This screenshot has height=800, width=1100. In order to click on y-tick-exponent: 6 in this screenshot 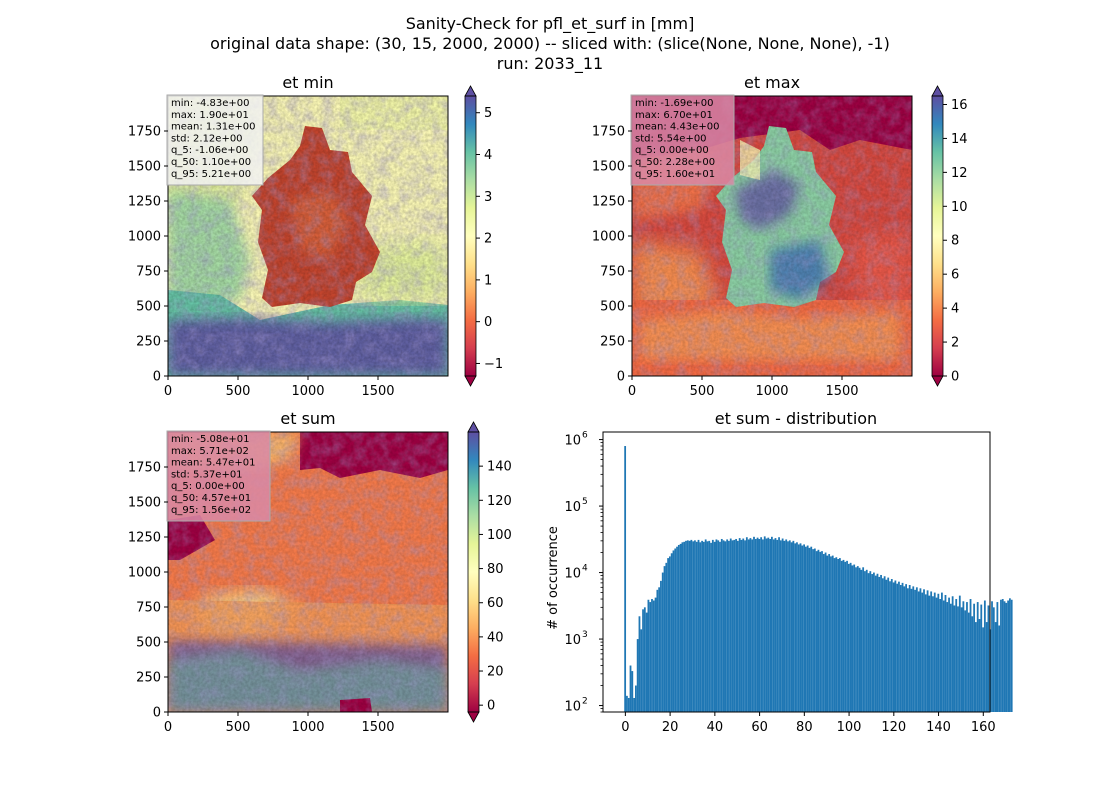, I will do `click(585, 436)`.